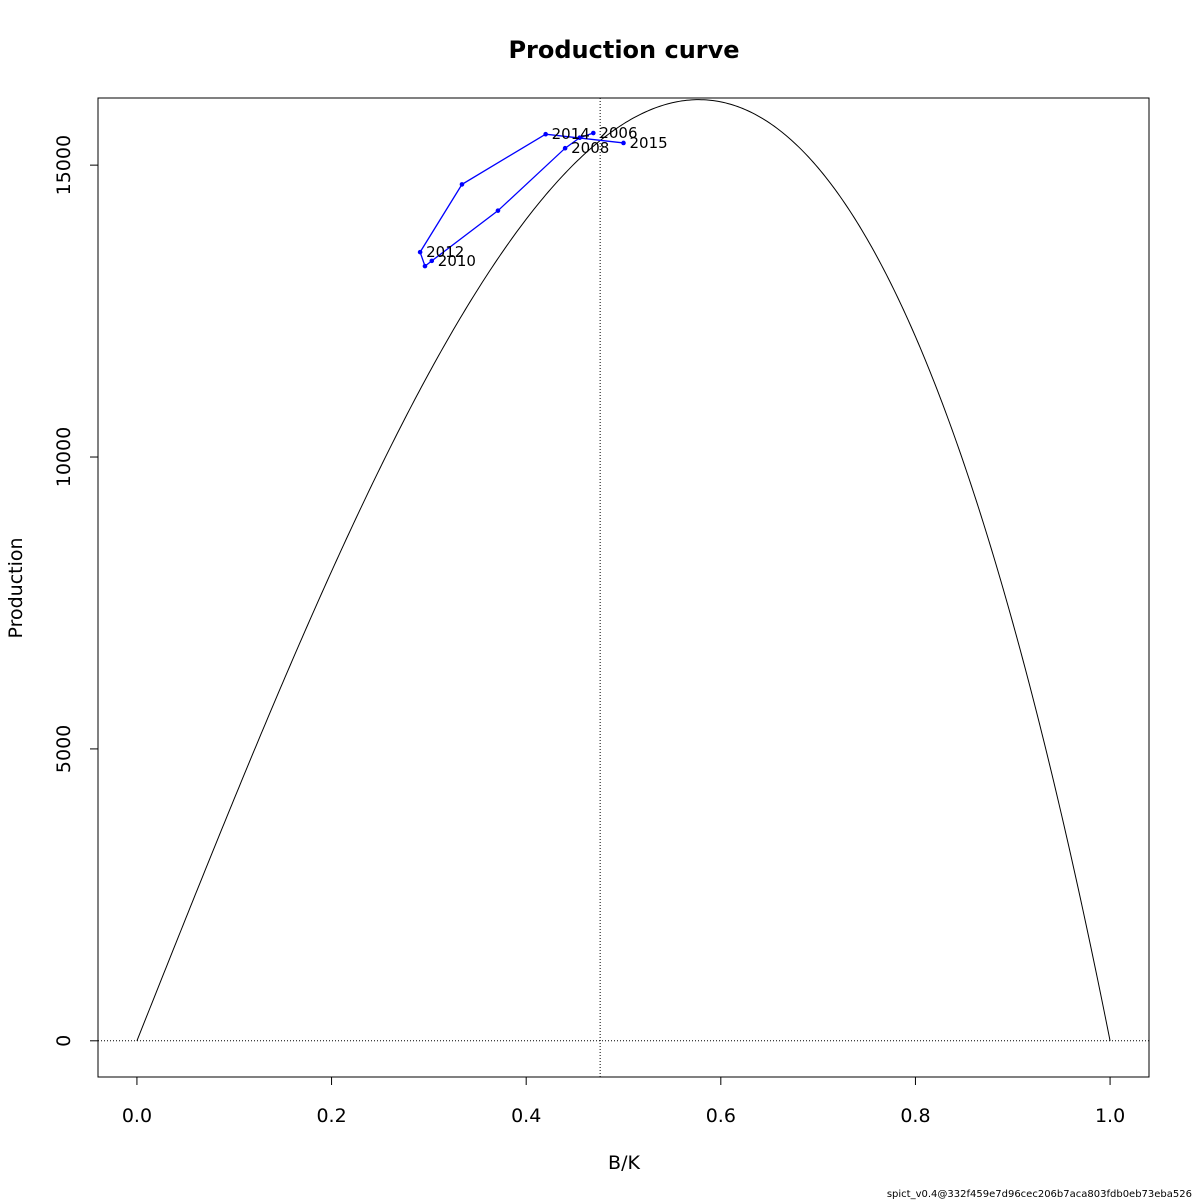 This screenshot has width=1200, height=1200. What do you see at coordinates (64, 165) in the screenshot?
I see `y-tick-label: 15000` at bounding box center [64, 165].